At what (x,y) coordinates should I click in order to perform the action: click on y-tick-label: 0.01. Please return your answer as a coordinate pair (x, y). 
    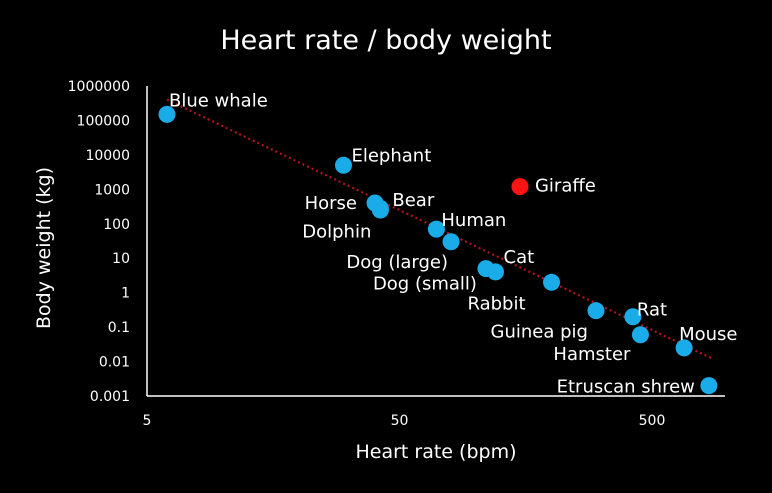
    Looking at the image, I should click on (114, 363).